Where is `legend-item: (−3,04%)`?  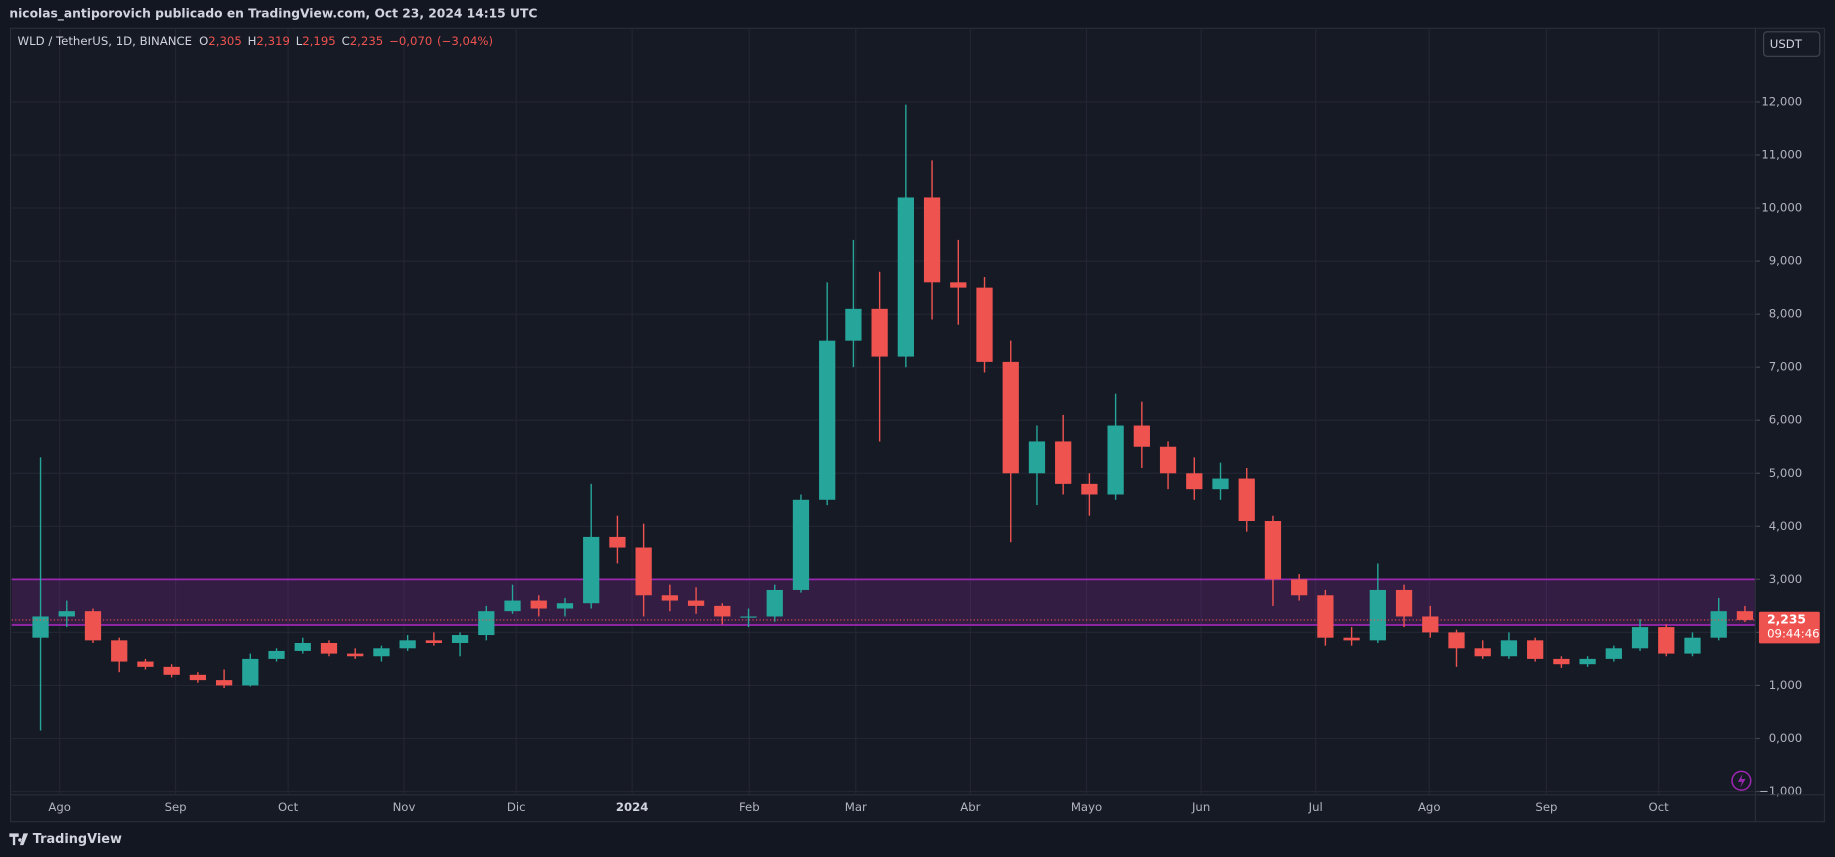 legend-item: (−3,04%) is located at coordinates (465, 41).